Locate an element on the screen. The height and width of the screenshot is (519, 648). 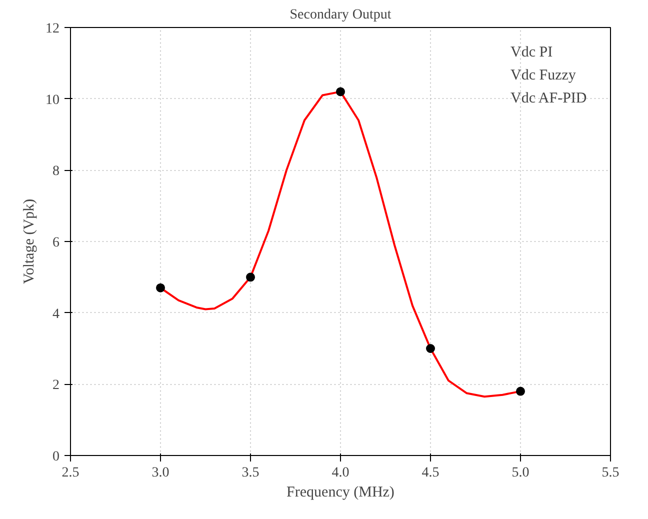
y-axis-title: Voltage (Vpk) is located at coordinates (30, 241).